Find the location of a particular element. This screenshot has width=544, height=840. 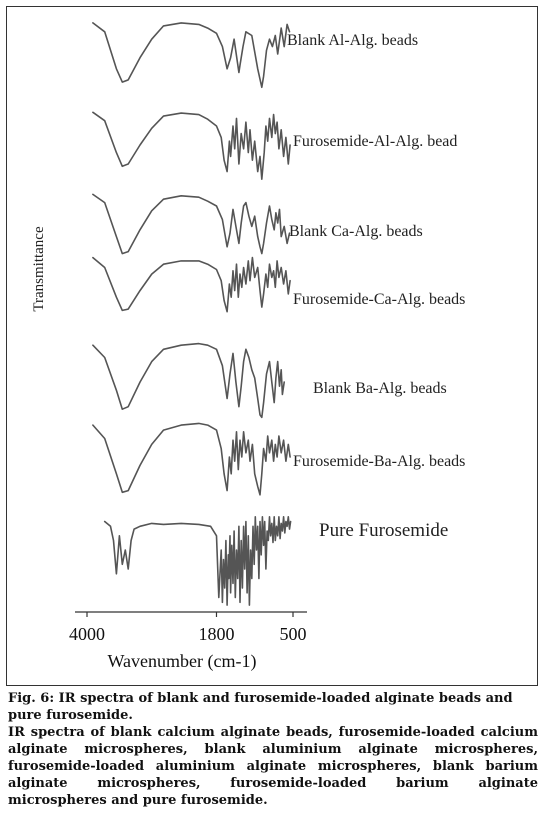

spectrum-label-3: Blank Ca-Alg. beads is located at coordinates (356, 231).